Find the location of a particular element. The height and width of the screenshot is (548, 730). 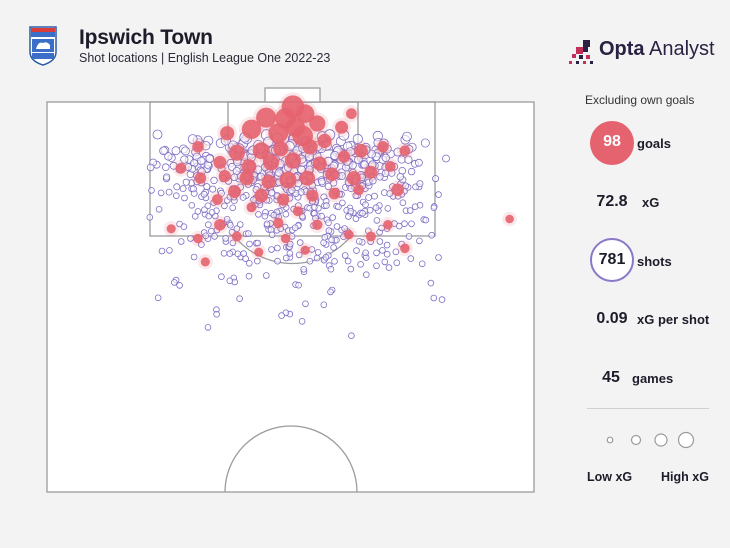

shots-label: shots is located at coordinates (654, 261).